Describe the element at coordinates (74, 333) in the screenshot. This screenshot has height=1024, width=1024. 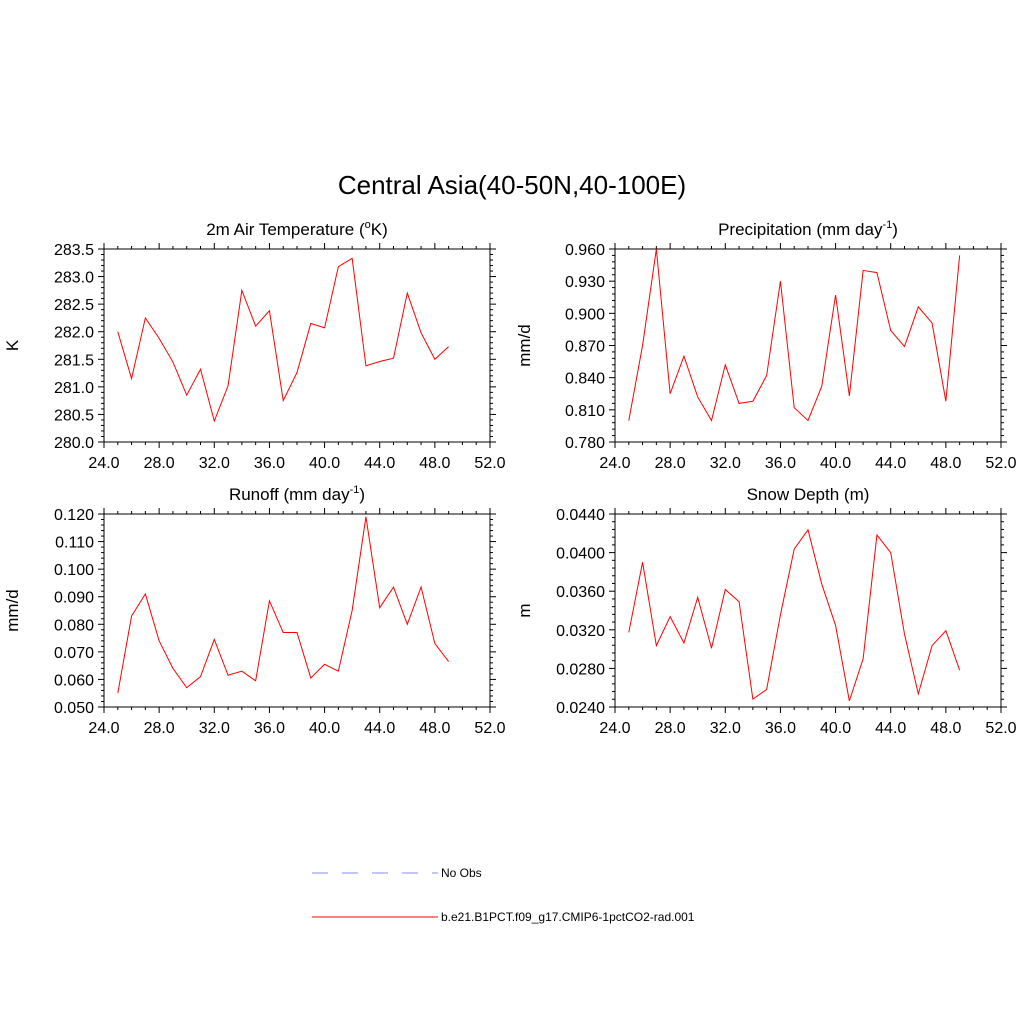
I see `y-tick-label: 282.0` at that location.